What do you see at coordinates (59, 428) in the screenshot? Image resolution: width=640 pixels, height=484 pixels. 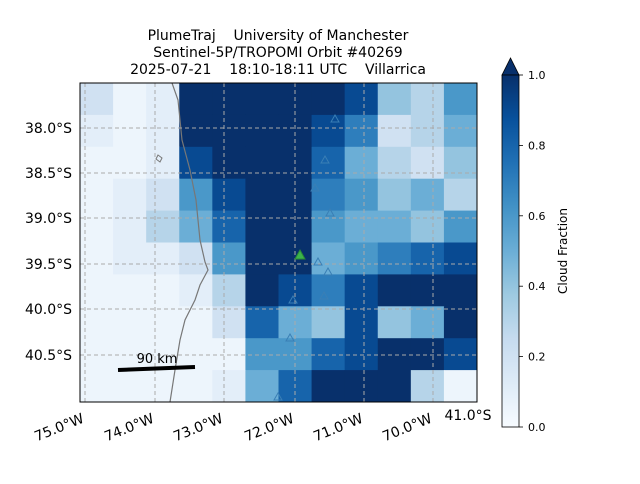 I see `lon-label: 75.0°W` at bounding box center [59, 428].